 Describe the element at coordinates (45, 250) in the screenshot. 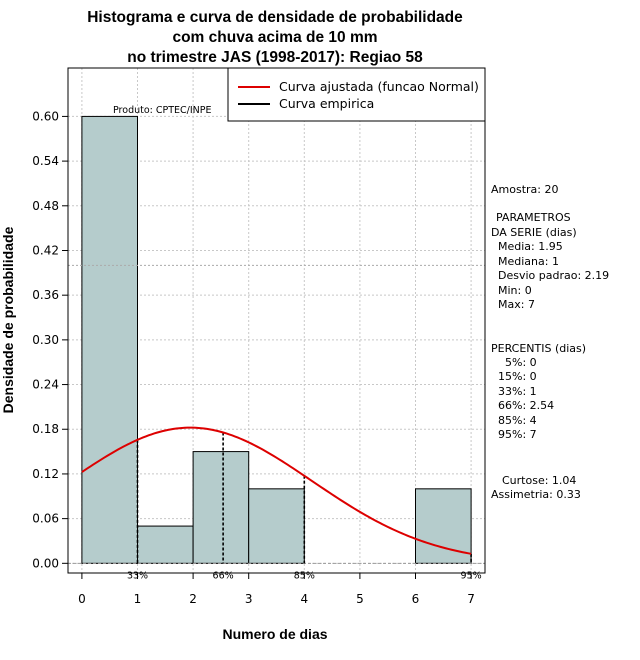

I see `y-tick-label: 0.42` at that location.